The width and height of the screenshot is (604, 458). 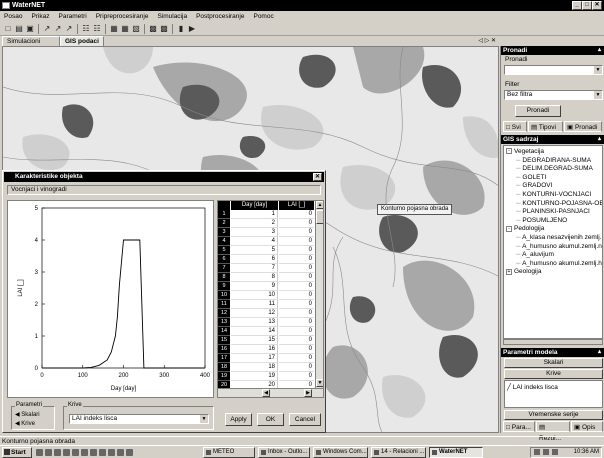 I want to click on cell-day: 17, so click(x=254, y=358).